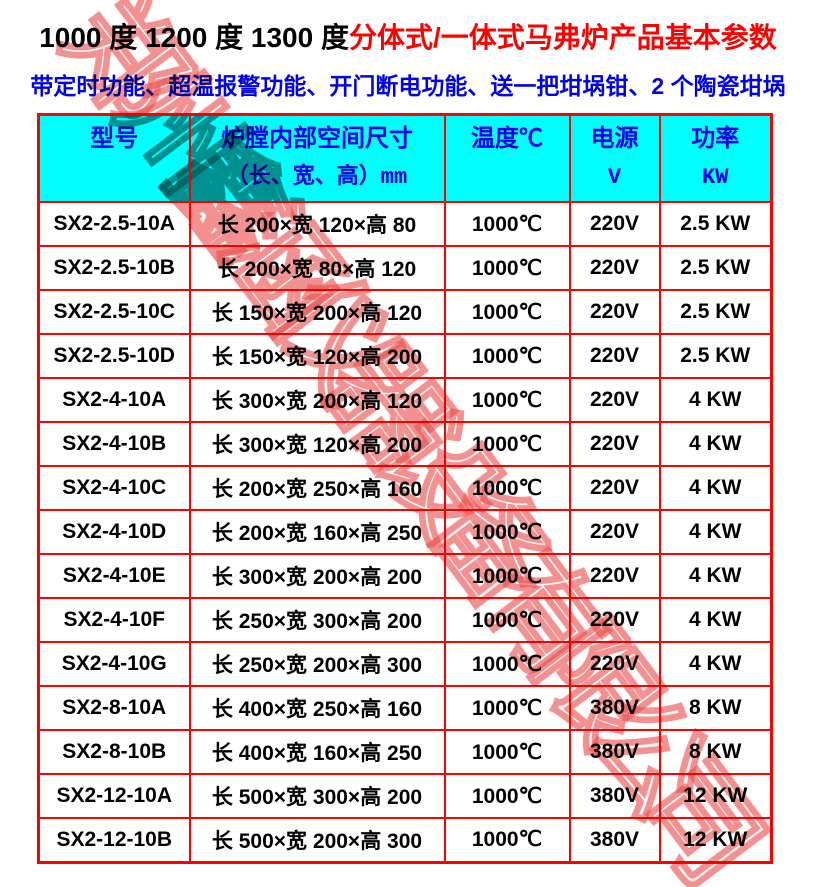  What do you see at coordinates (715, 177) in the screenshot?
I see `column-header-power-line2: KW` at bounding box center [715, 177].